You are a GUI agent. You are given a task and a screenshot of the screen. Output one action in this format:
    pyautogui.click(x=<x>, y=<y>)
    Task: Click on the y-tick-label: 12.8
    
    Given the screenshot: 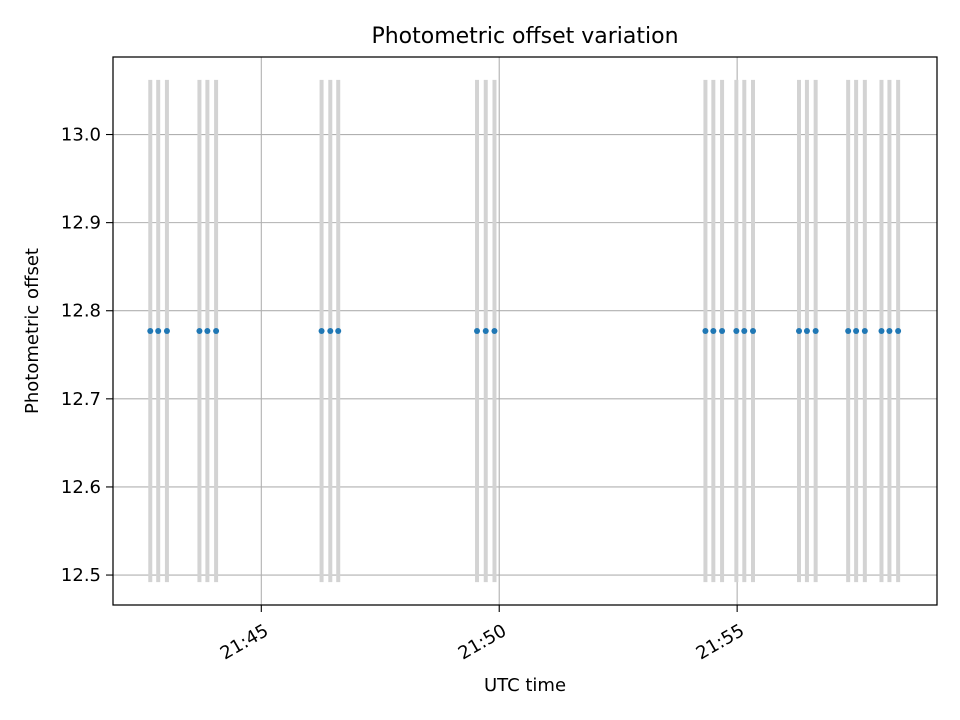 What is the action you would take?
    pyautogui.click(x=81, y=311)
    